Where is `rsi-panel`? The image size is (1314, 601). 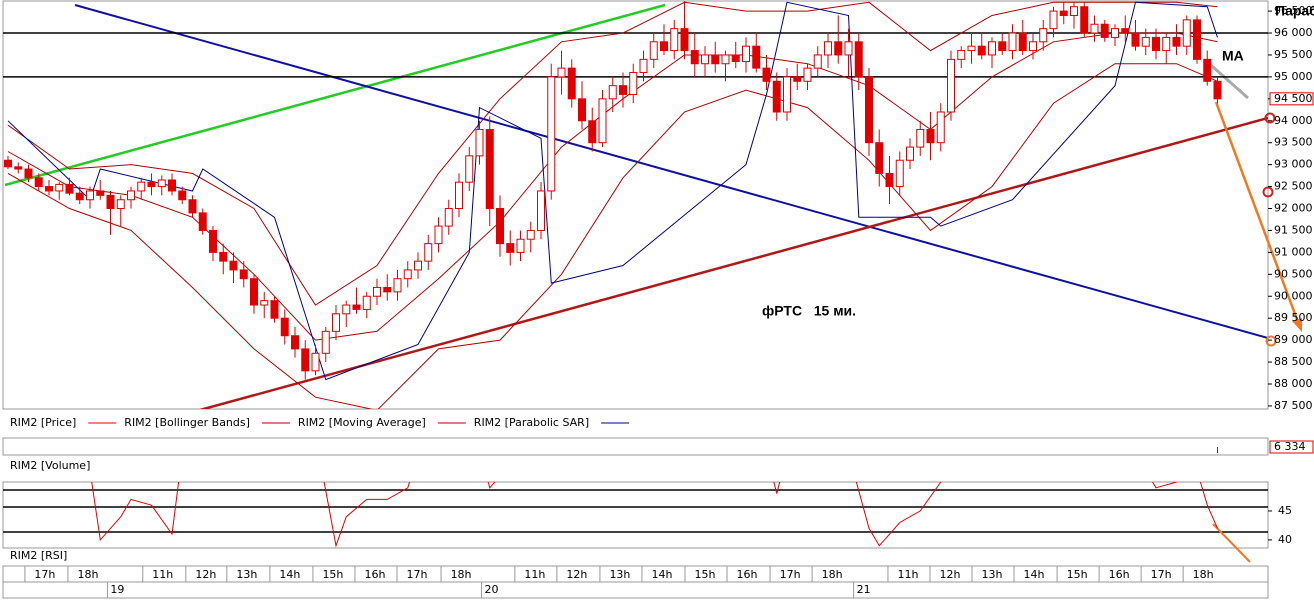
rsi-panel is located at coordinates (635, 515).